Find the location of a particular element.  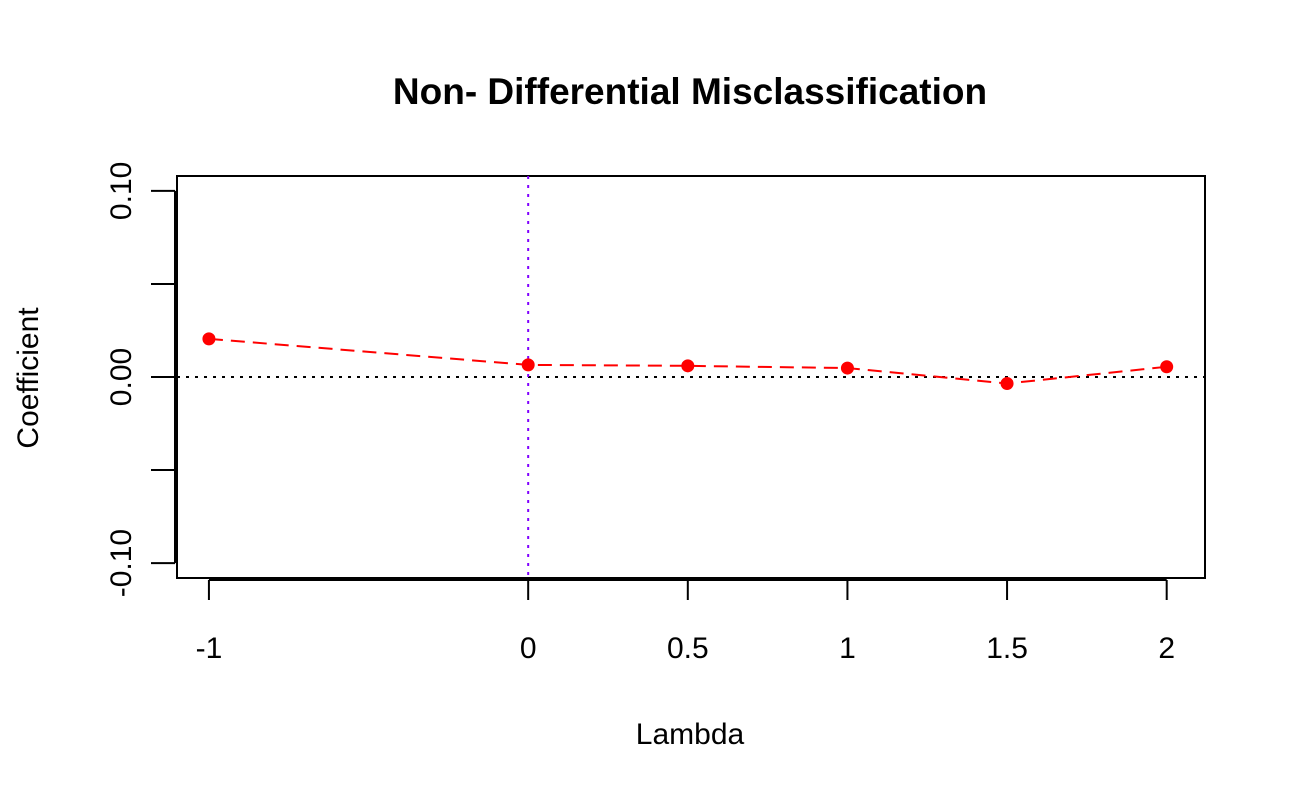

x-axis-label: Lambda is located at coordinates (690, 734).